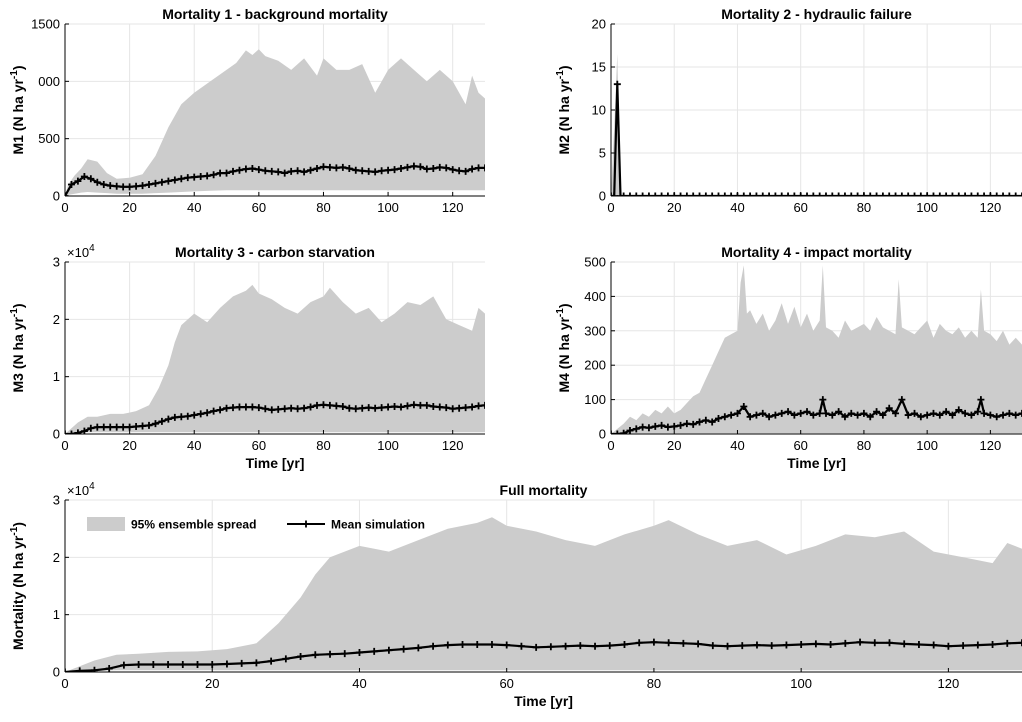 The height and width of the screenshot is (722, 1022). Describe the element at coordinates (17, 109) in the screenshot. I see `y-axis-label-m1: M1 (N ha yr-1)` at that location.